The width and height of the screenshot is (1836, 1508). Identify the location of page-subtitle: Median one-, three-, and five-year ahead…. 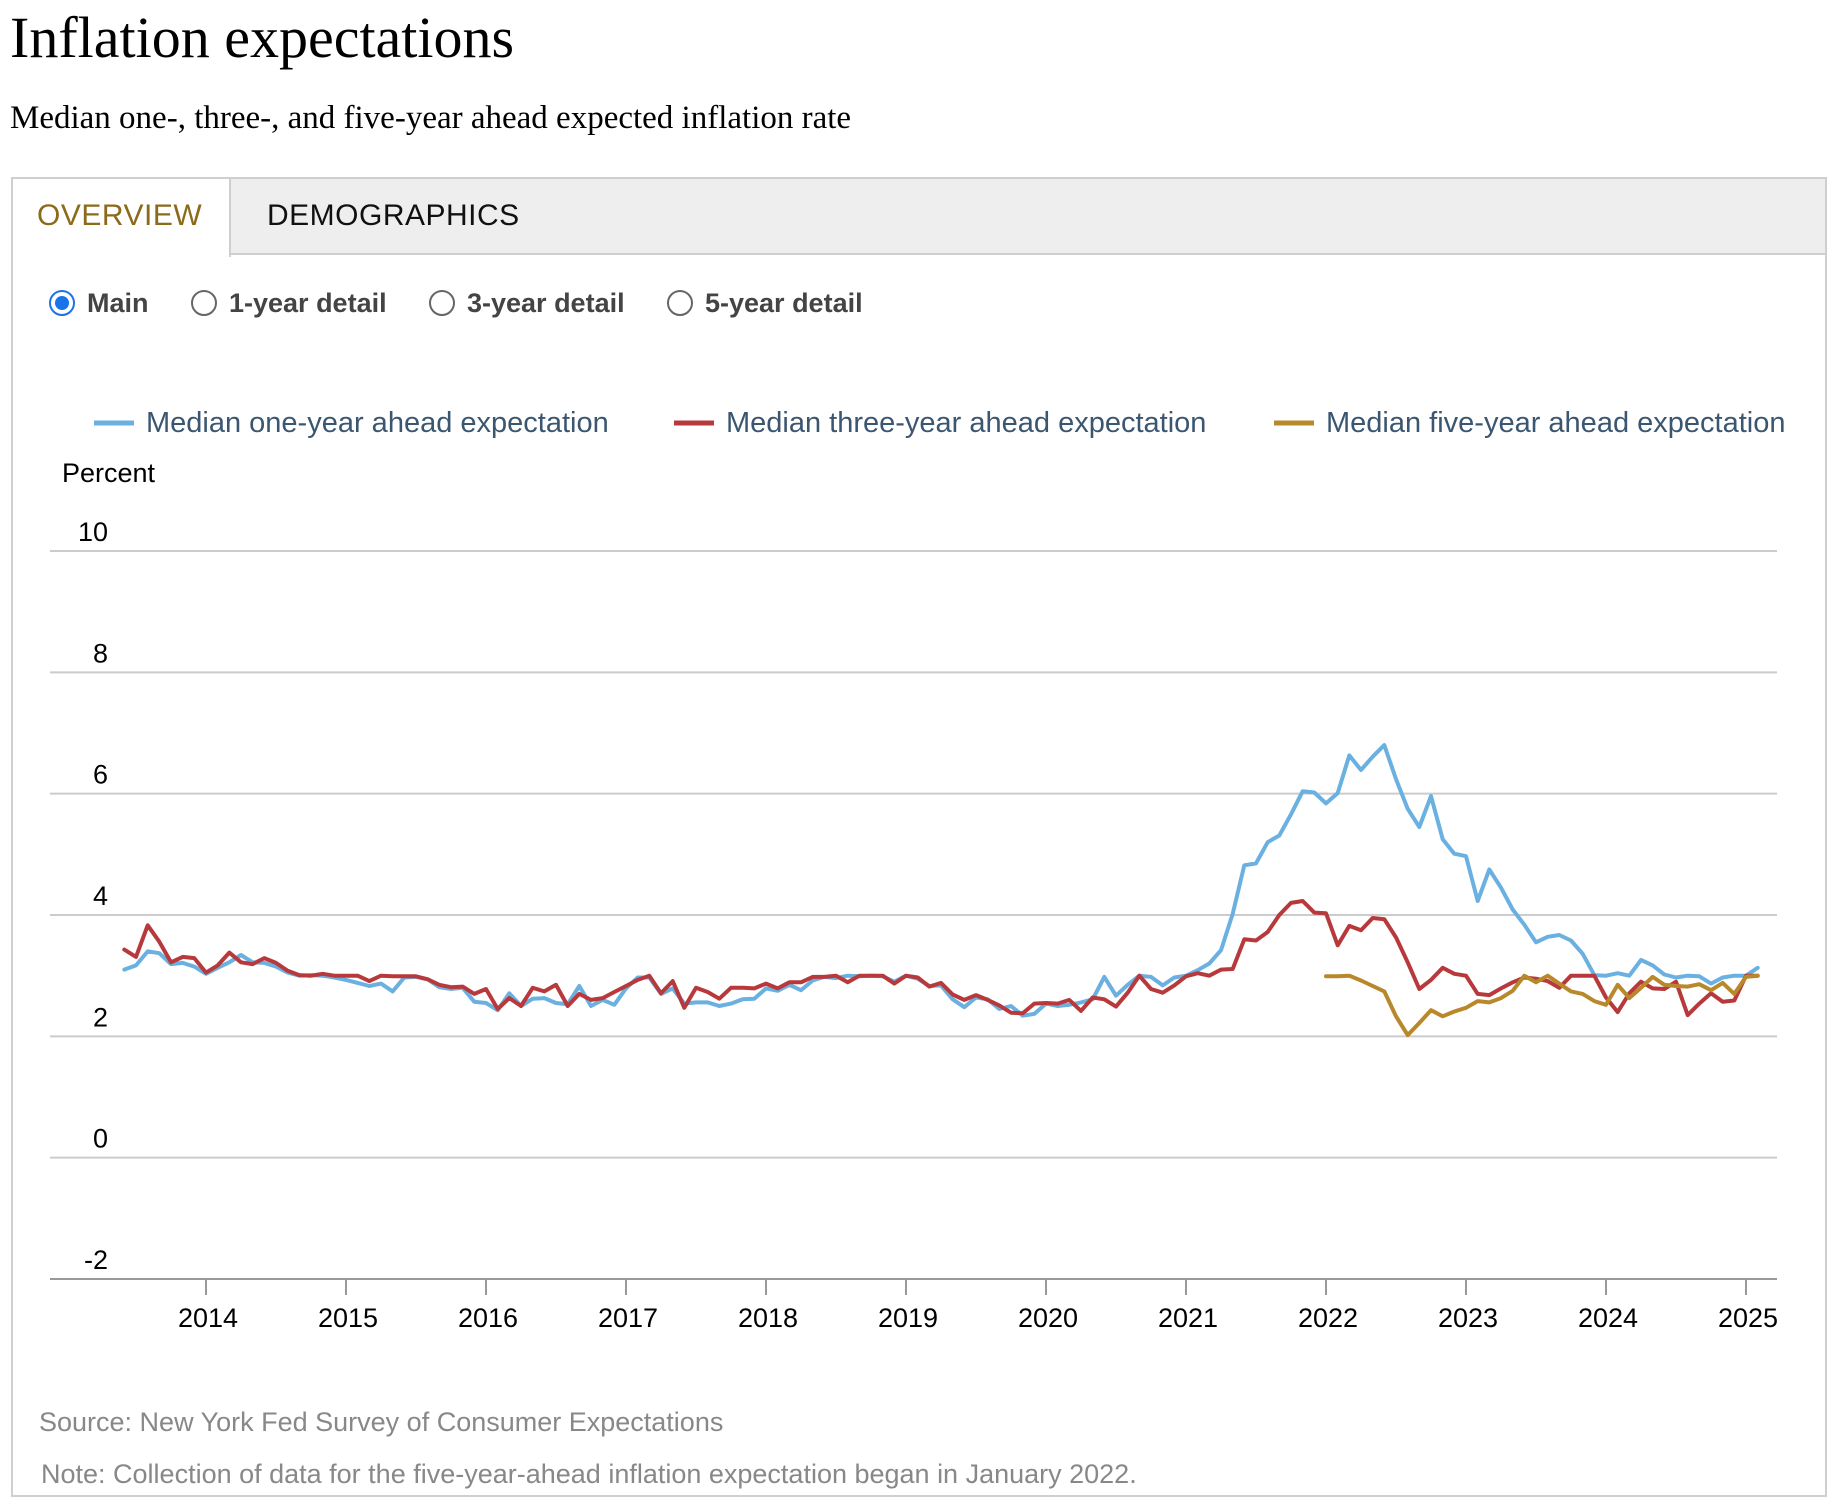
(431, 118).